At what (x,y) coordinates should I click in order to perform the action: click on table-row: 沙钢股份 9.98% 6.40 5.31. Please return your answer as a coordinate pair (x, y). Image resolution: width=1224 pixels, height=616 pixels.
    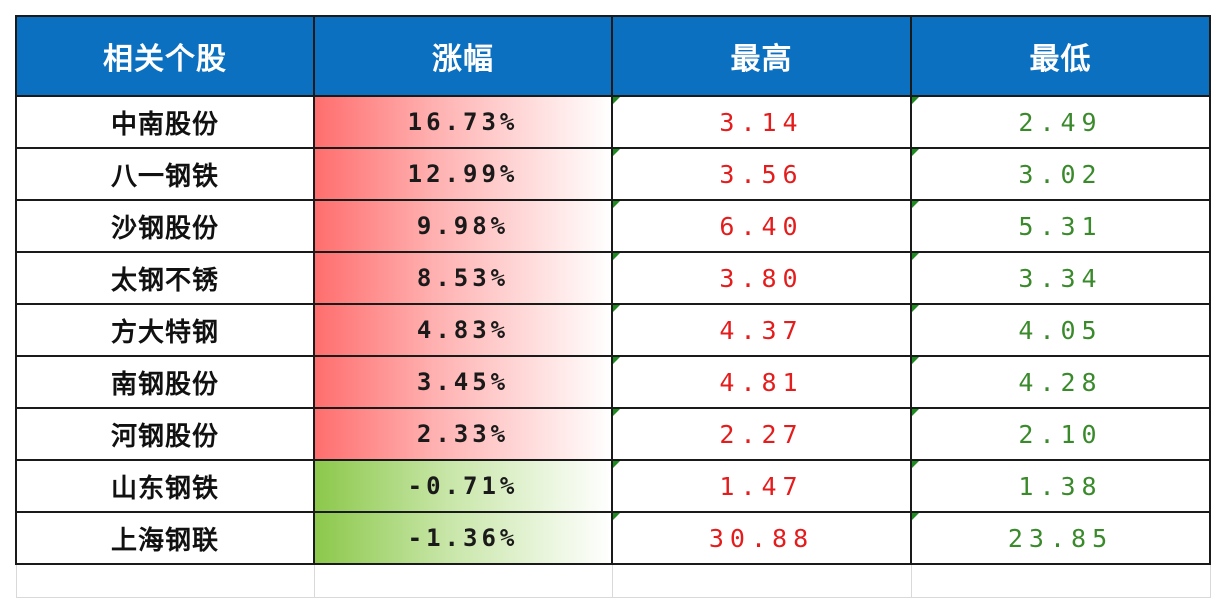
    Looking at the image, I should click on (613, 226).